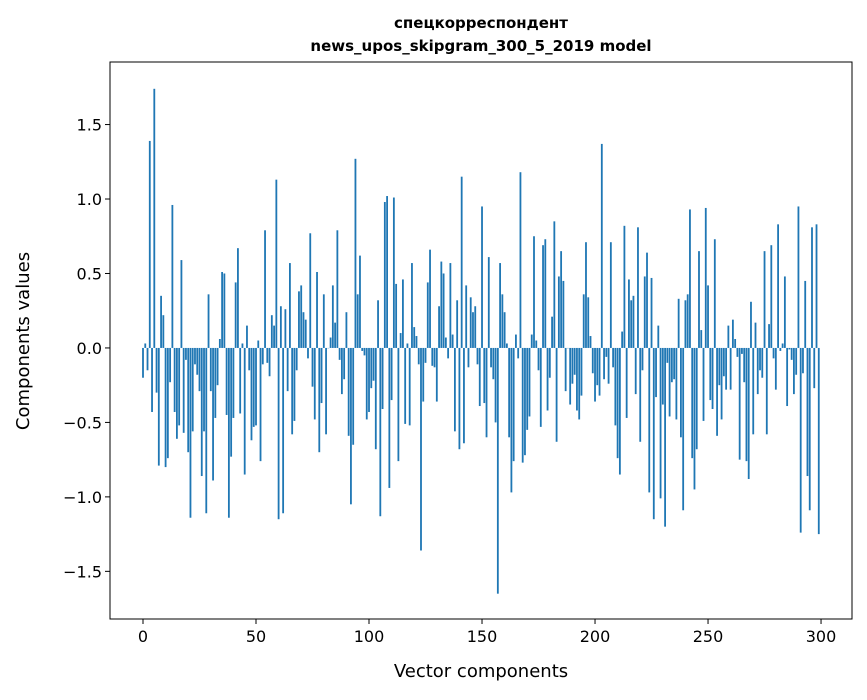 Image resolution: width=867 pixels, height=700 pixels. Describe the element at coordinates (23, 341) in the screenshot. I see `y-axis-label: Components values` at that location.